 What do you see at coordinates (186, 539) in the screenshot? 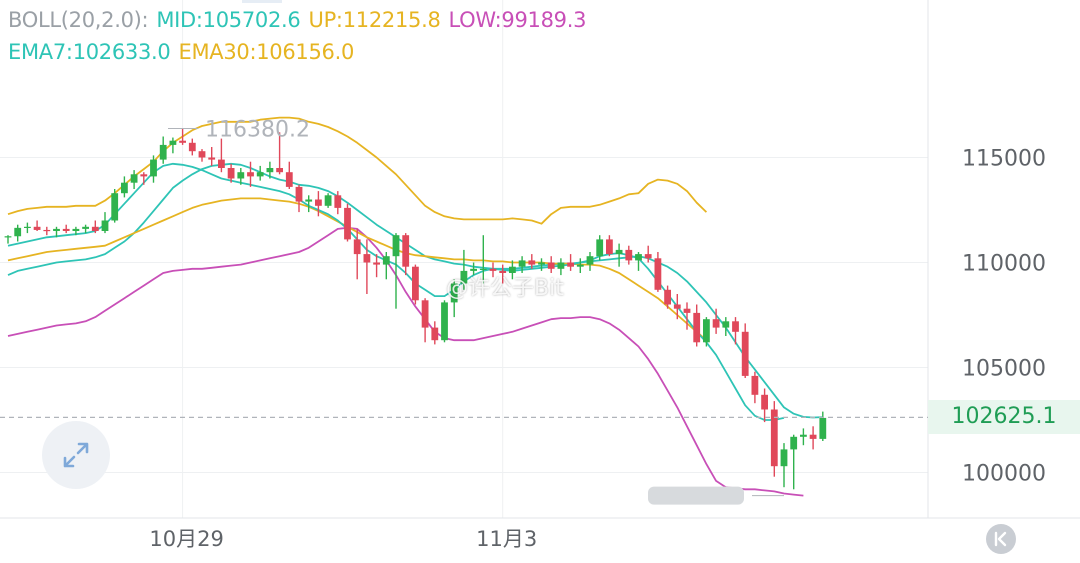
I see `x-tick-label: 10月29` at bounding box center [186, 539].